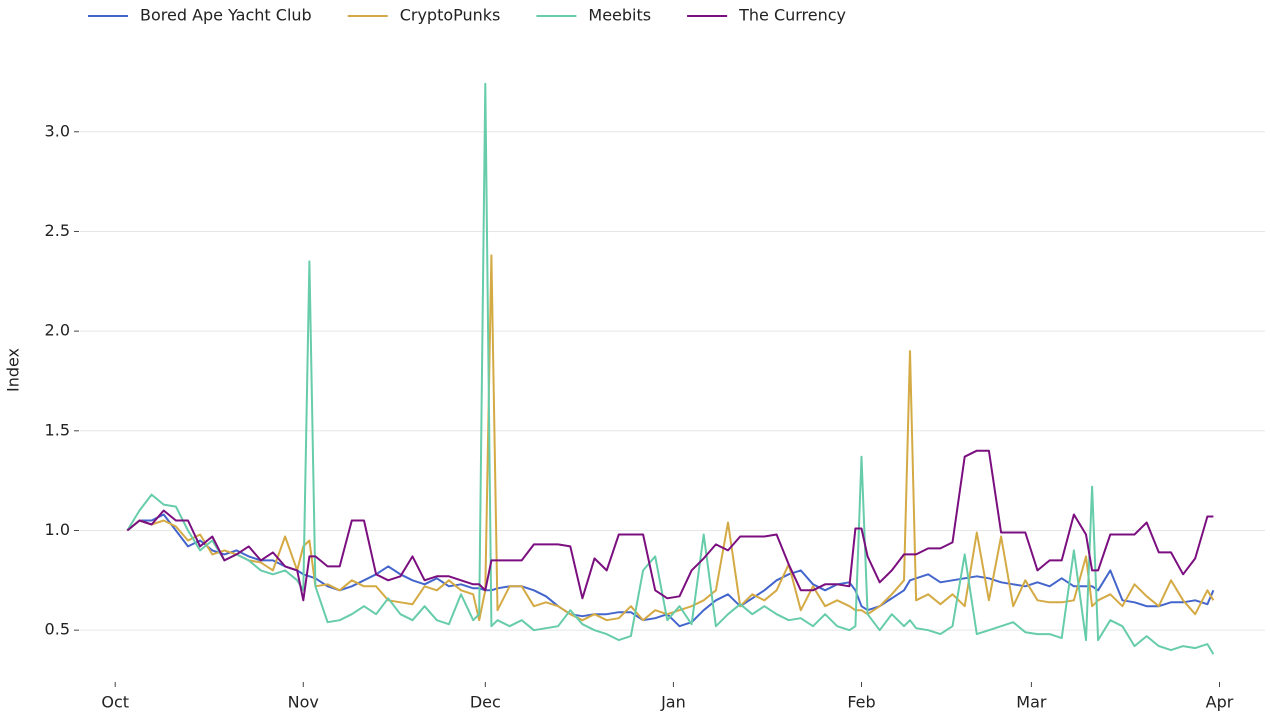 The height and width of the screenshot is (715, 1270). What do you see at coordinates (450, 15) in the screenshot?
I see `legend-label: CryptoPunks` at bounding box center [450, 15].